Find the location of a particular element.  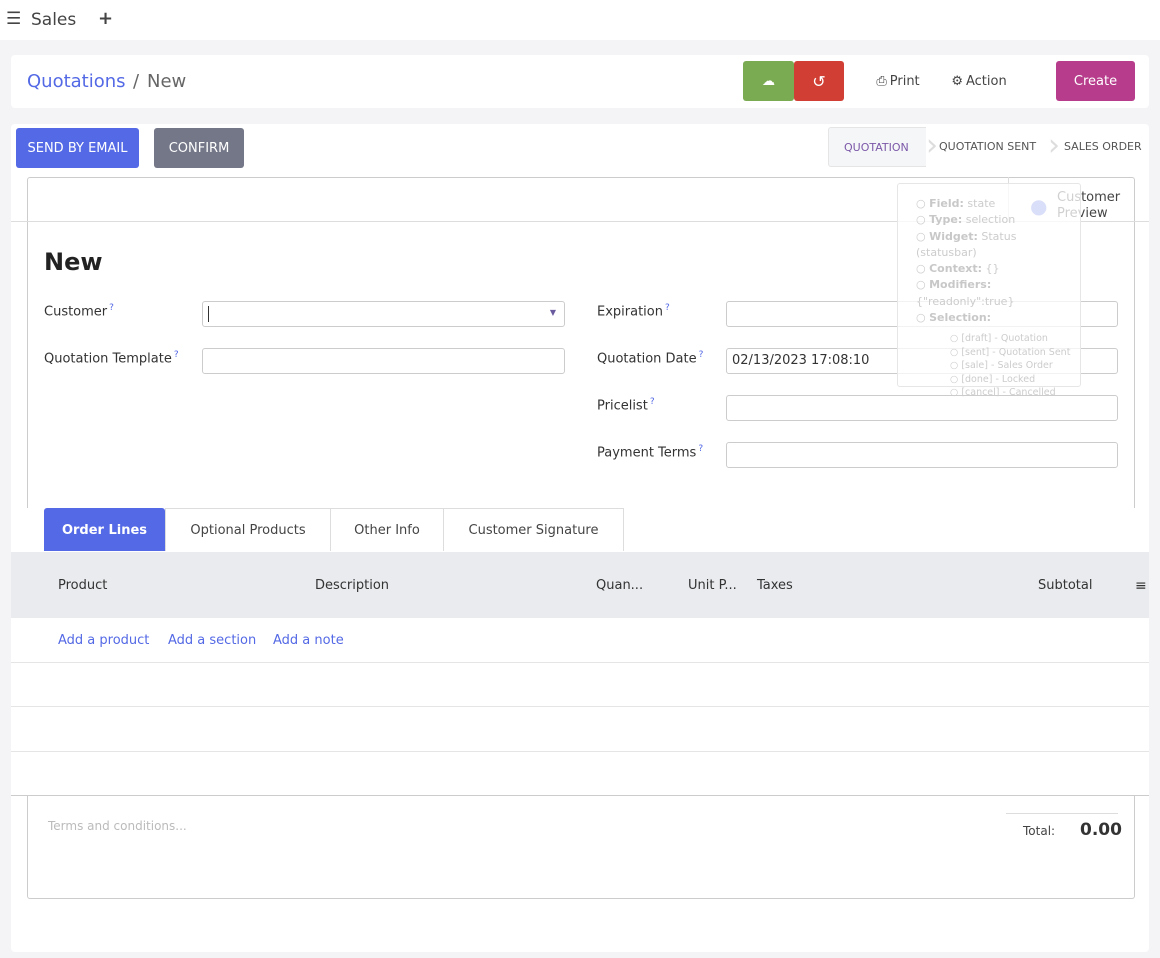

status-quotation-sent: QUOTATION SENT is located at coordinates (988, 146).